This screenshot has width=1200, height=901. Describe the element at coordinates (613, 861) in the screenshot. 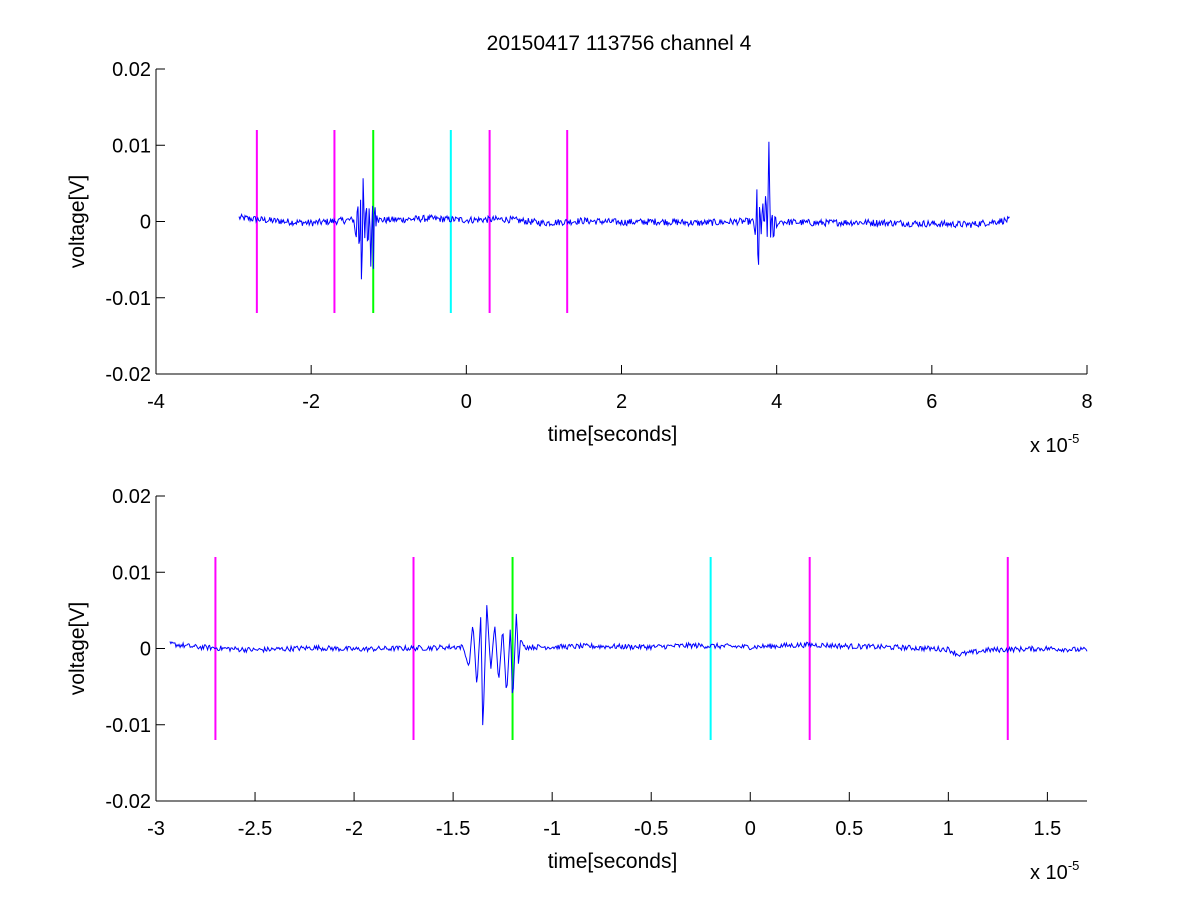

I see `bottom-plot-xlabel: time[seconds]` at that location.